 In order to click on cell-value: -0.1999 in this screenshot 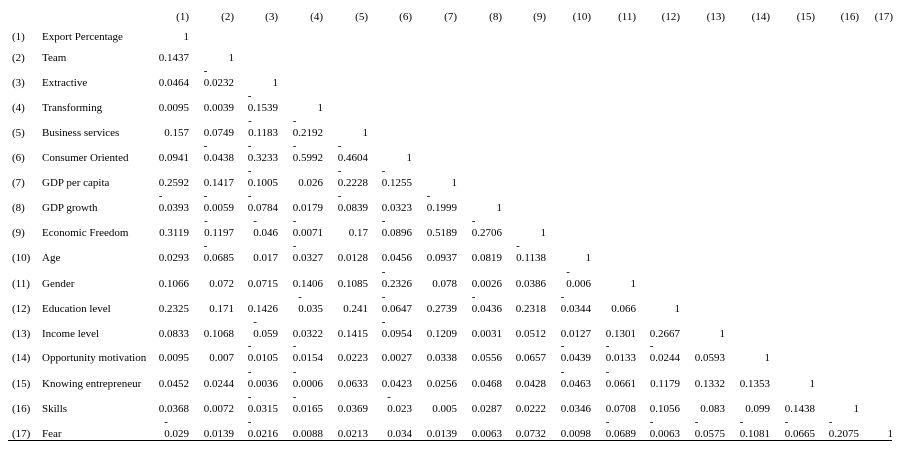, I will do `click(441, 202)`.